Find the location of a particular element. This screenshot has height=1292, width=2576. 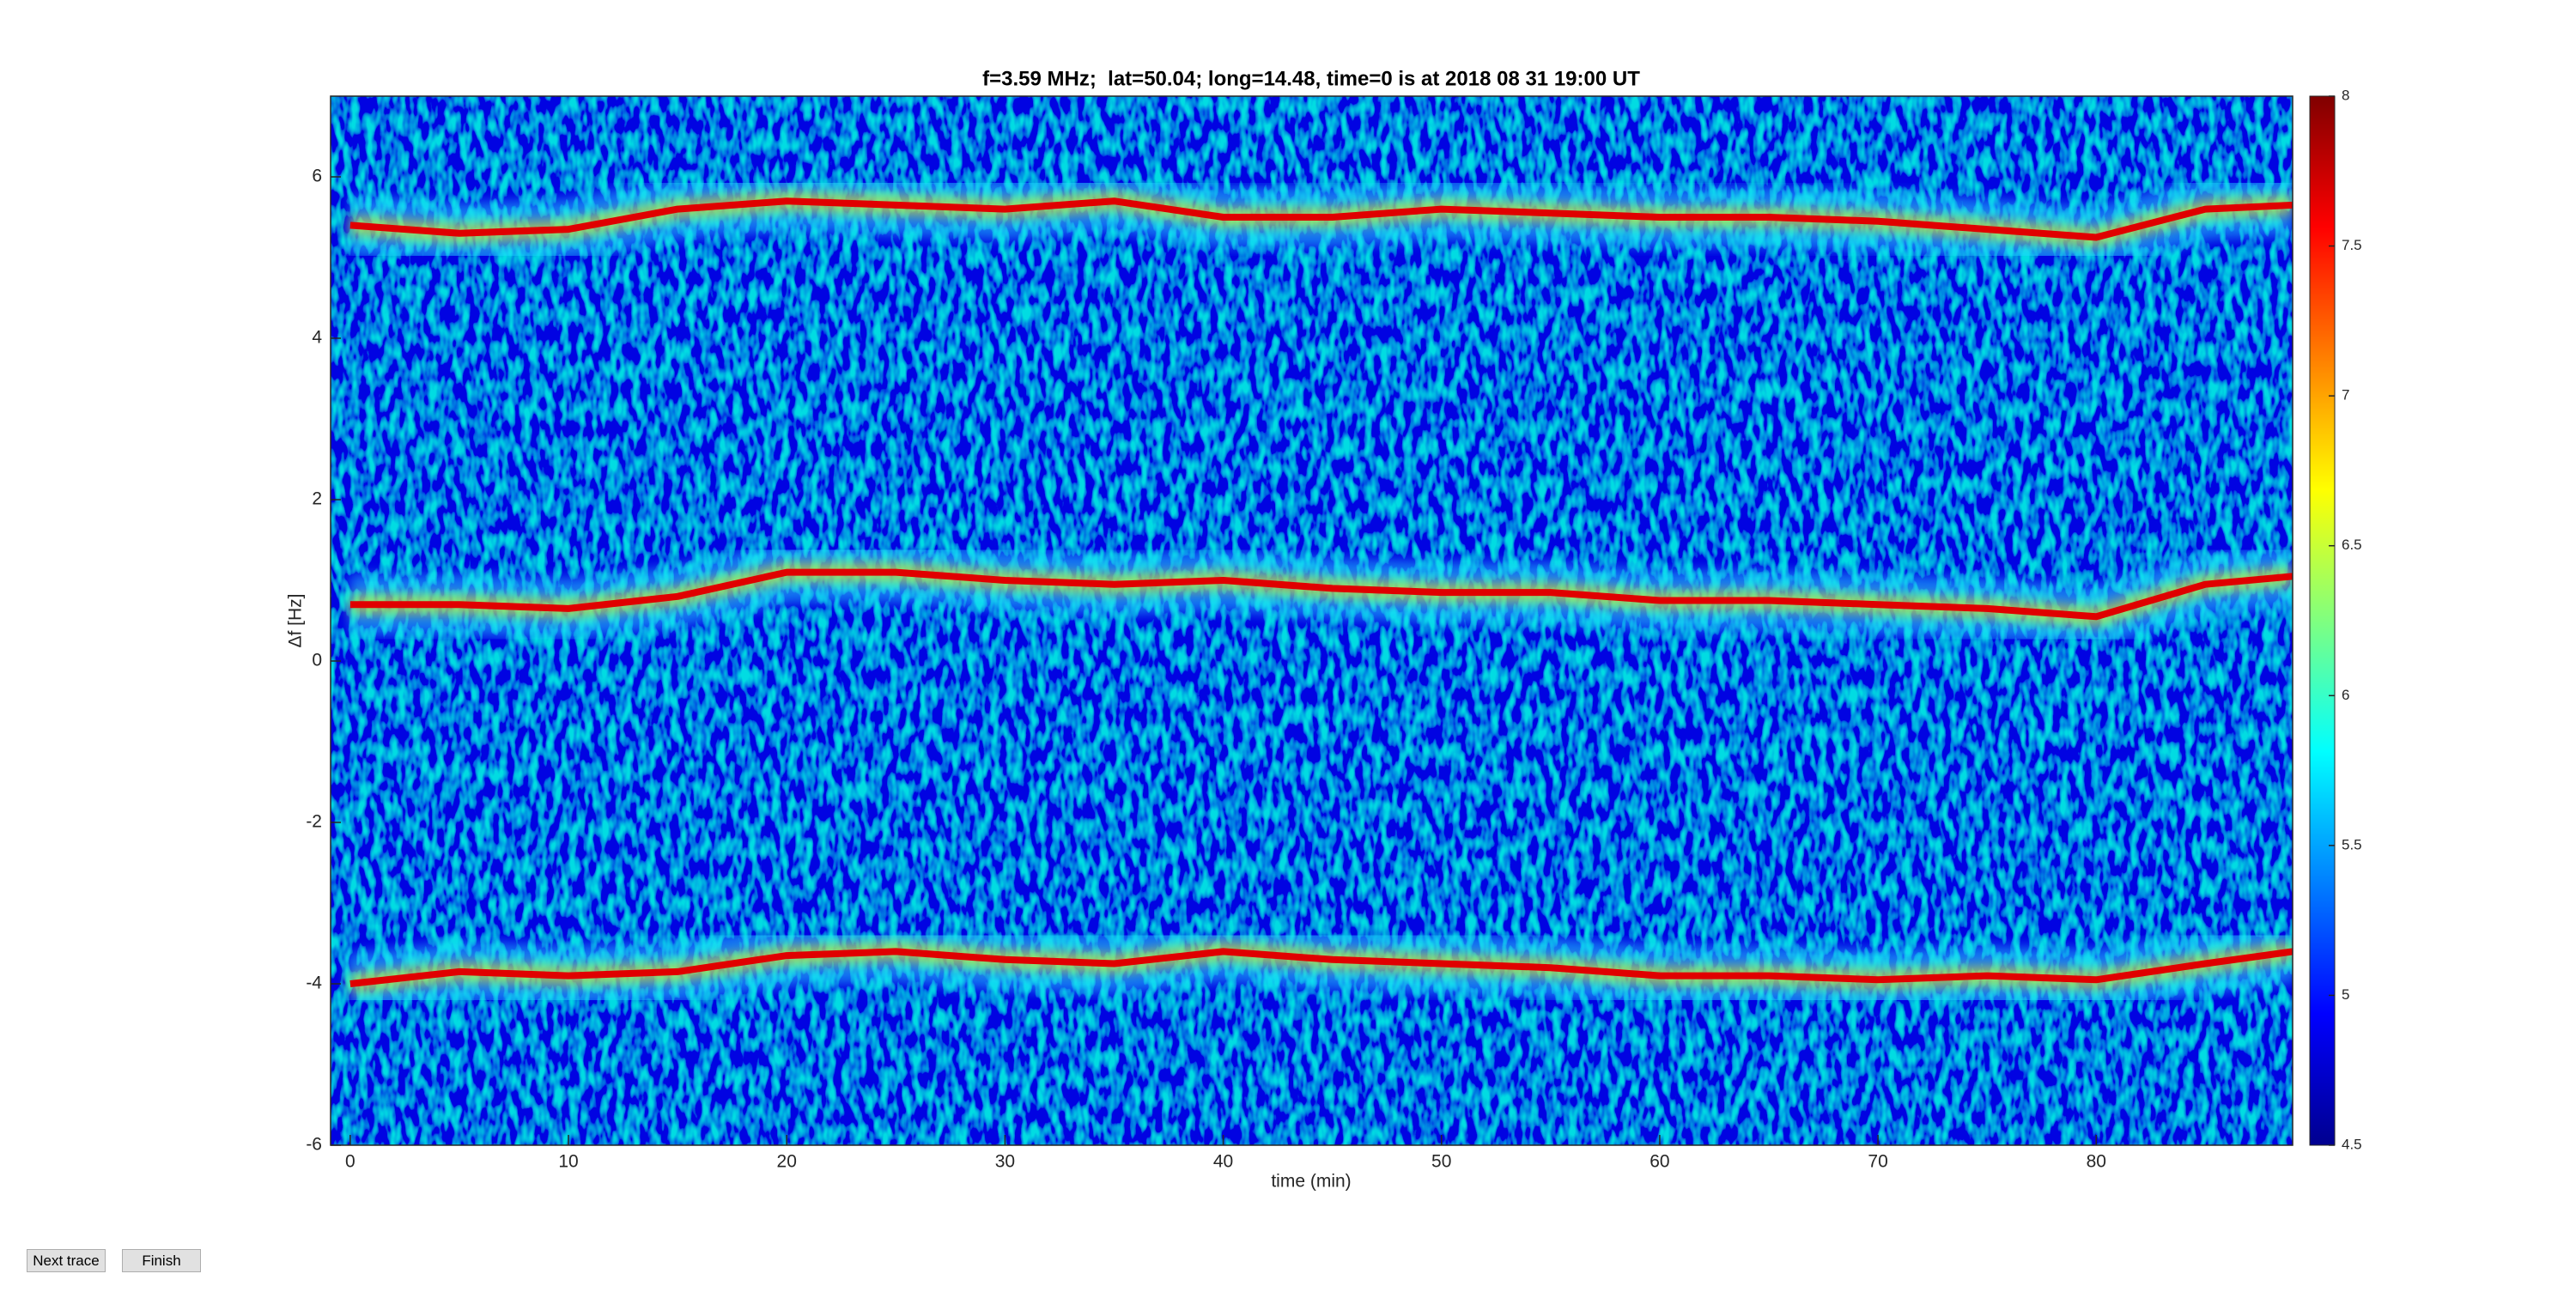

y-axis-label: Δf [Hz] is located at coordinates (296, 620).